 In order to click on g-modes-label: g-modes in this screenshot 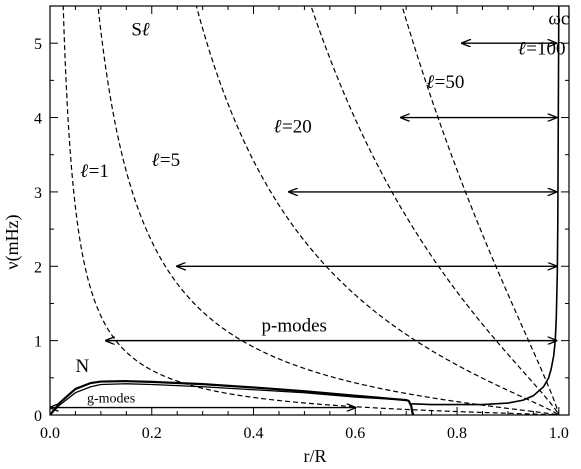, I will do `click(111, 399)`.